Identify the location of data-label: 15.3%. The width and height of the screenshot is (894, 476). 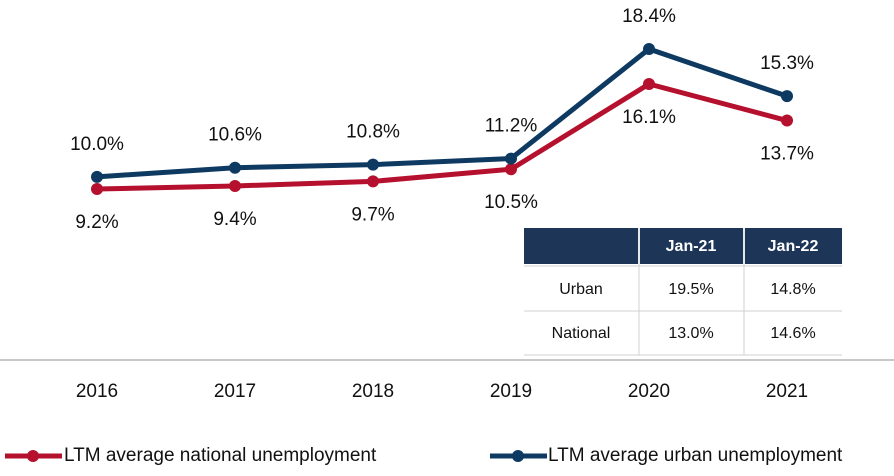
(787, 63).